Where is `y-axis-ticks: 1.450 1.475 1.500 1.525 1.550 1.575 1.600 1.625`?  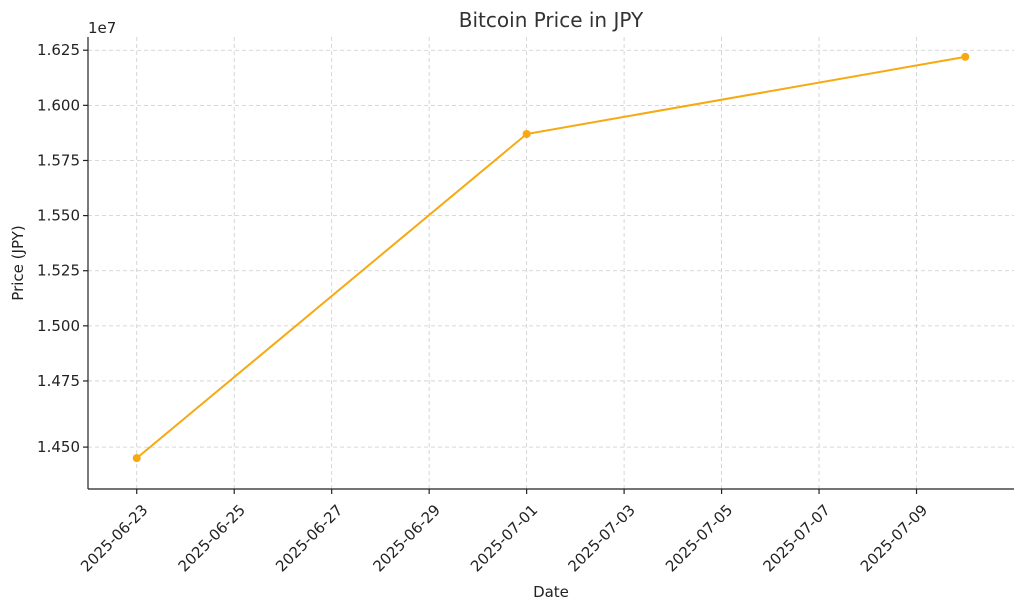 y-axis-ticks: 1.450 1.475 1.500 1.525 1.550 1.575 1.600 1.625 is located at coordinates (62, 248).